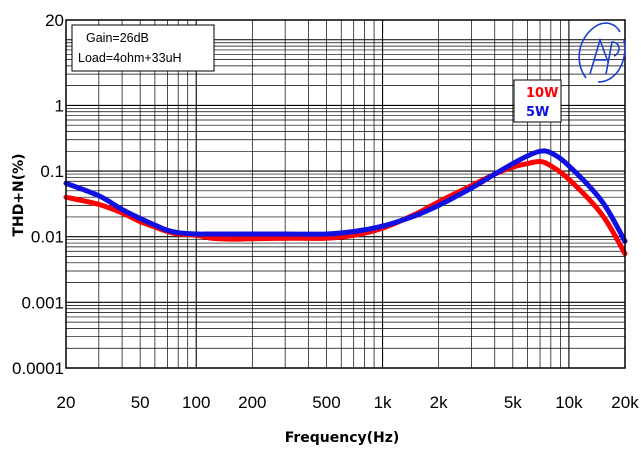 Image resolution: width=641 pixels, height=453 pixels. Describe the element at coordinates (143, 48) in the screenshot. I see `annotation-box: Gain=26dB Load=4ohm+33uH` at that location.